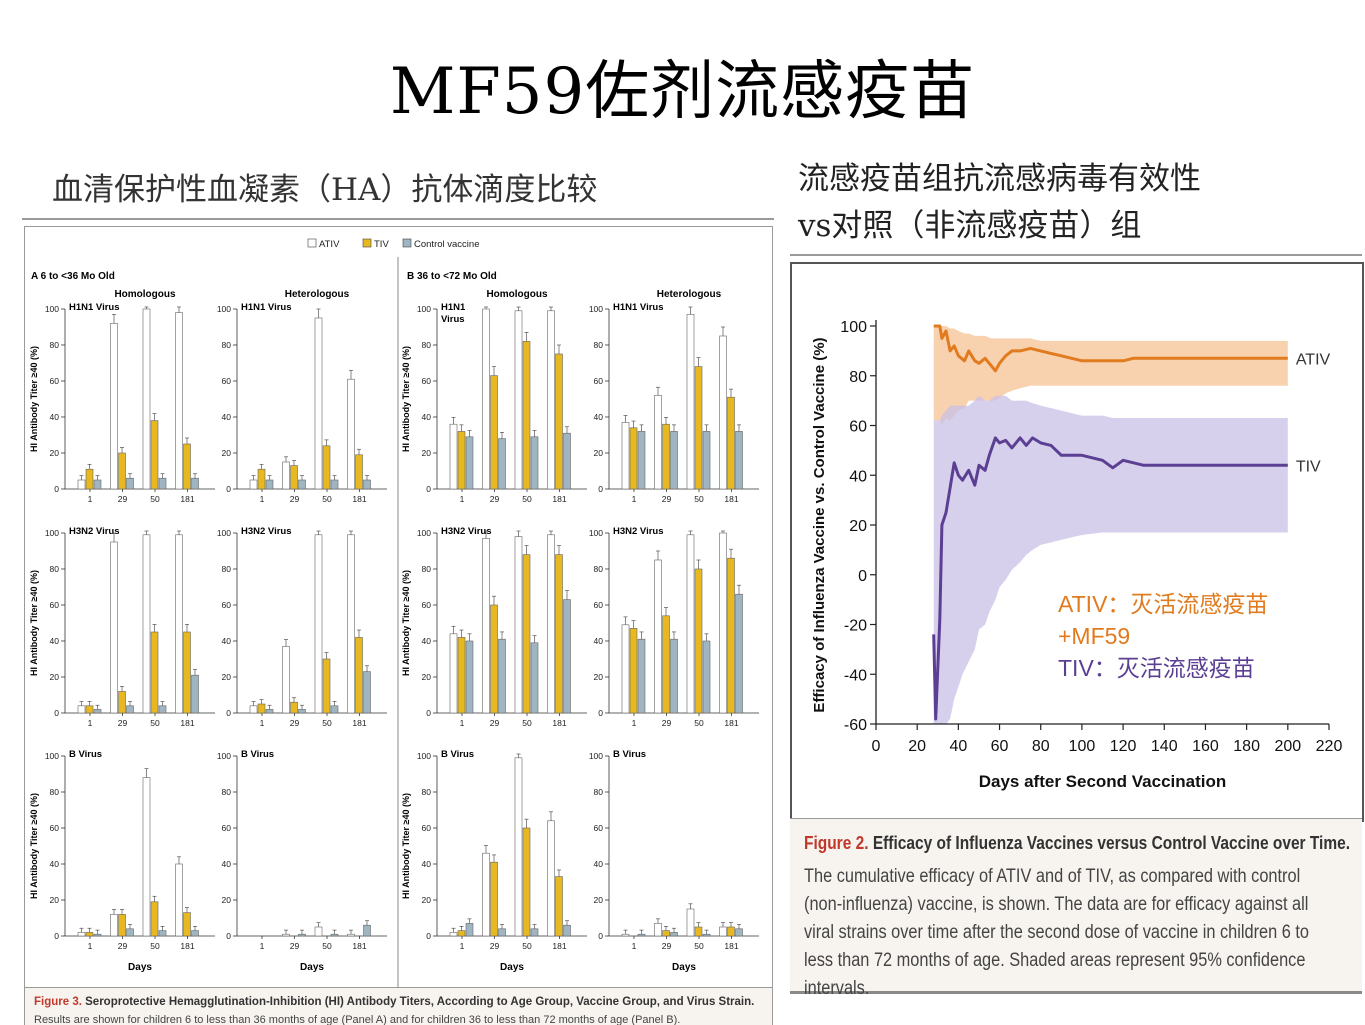  What do you see at coordinates (1156, 668) in the screenshot?
I see `note-tiv: TIV：灭活流感疫苗` at bounding box center [1156, 668].